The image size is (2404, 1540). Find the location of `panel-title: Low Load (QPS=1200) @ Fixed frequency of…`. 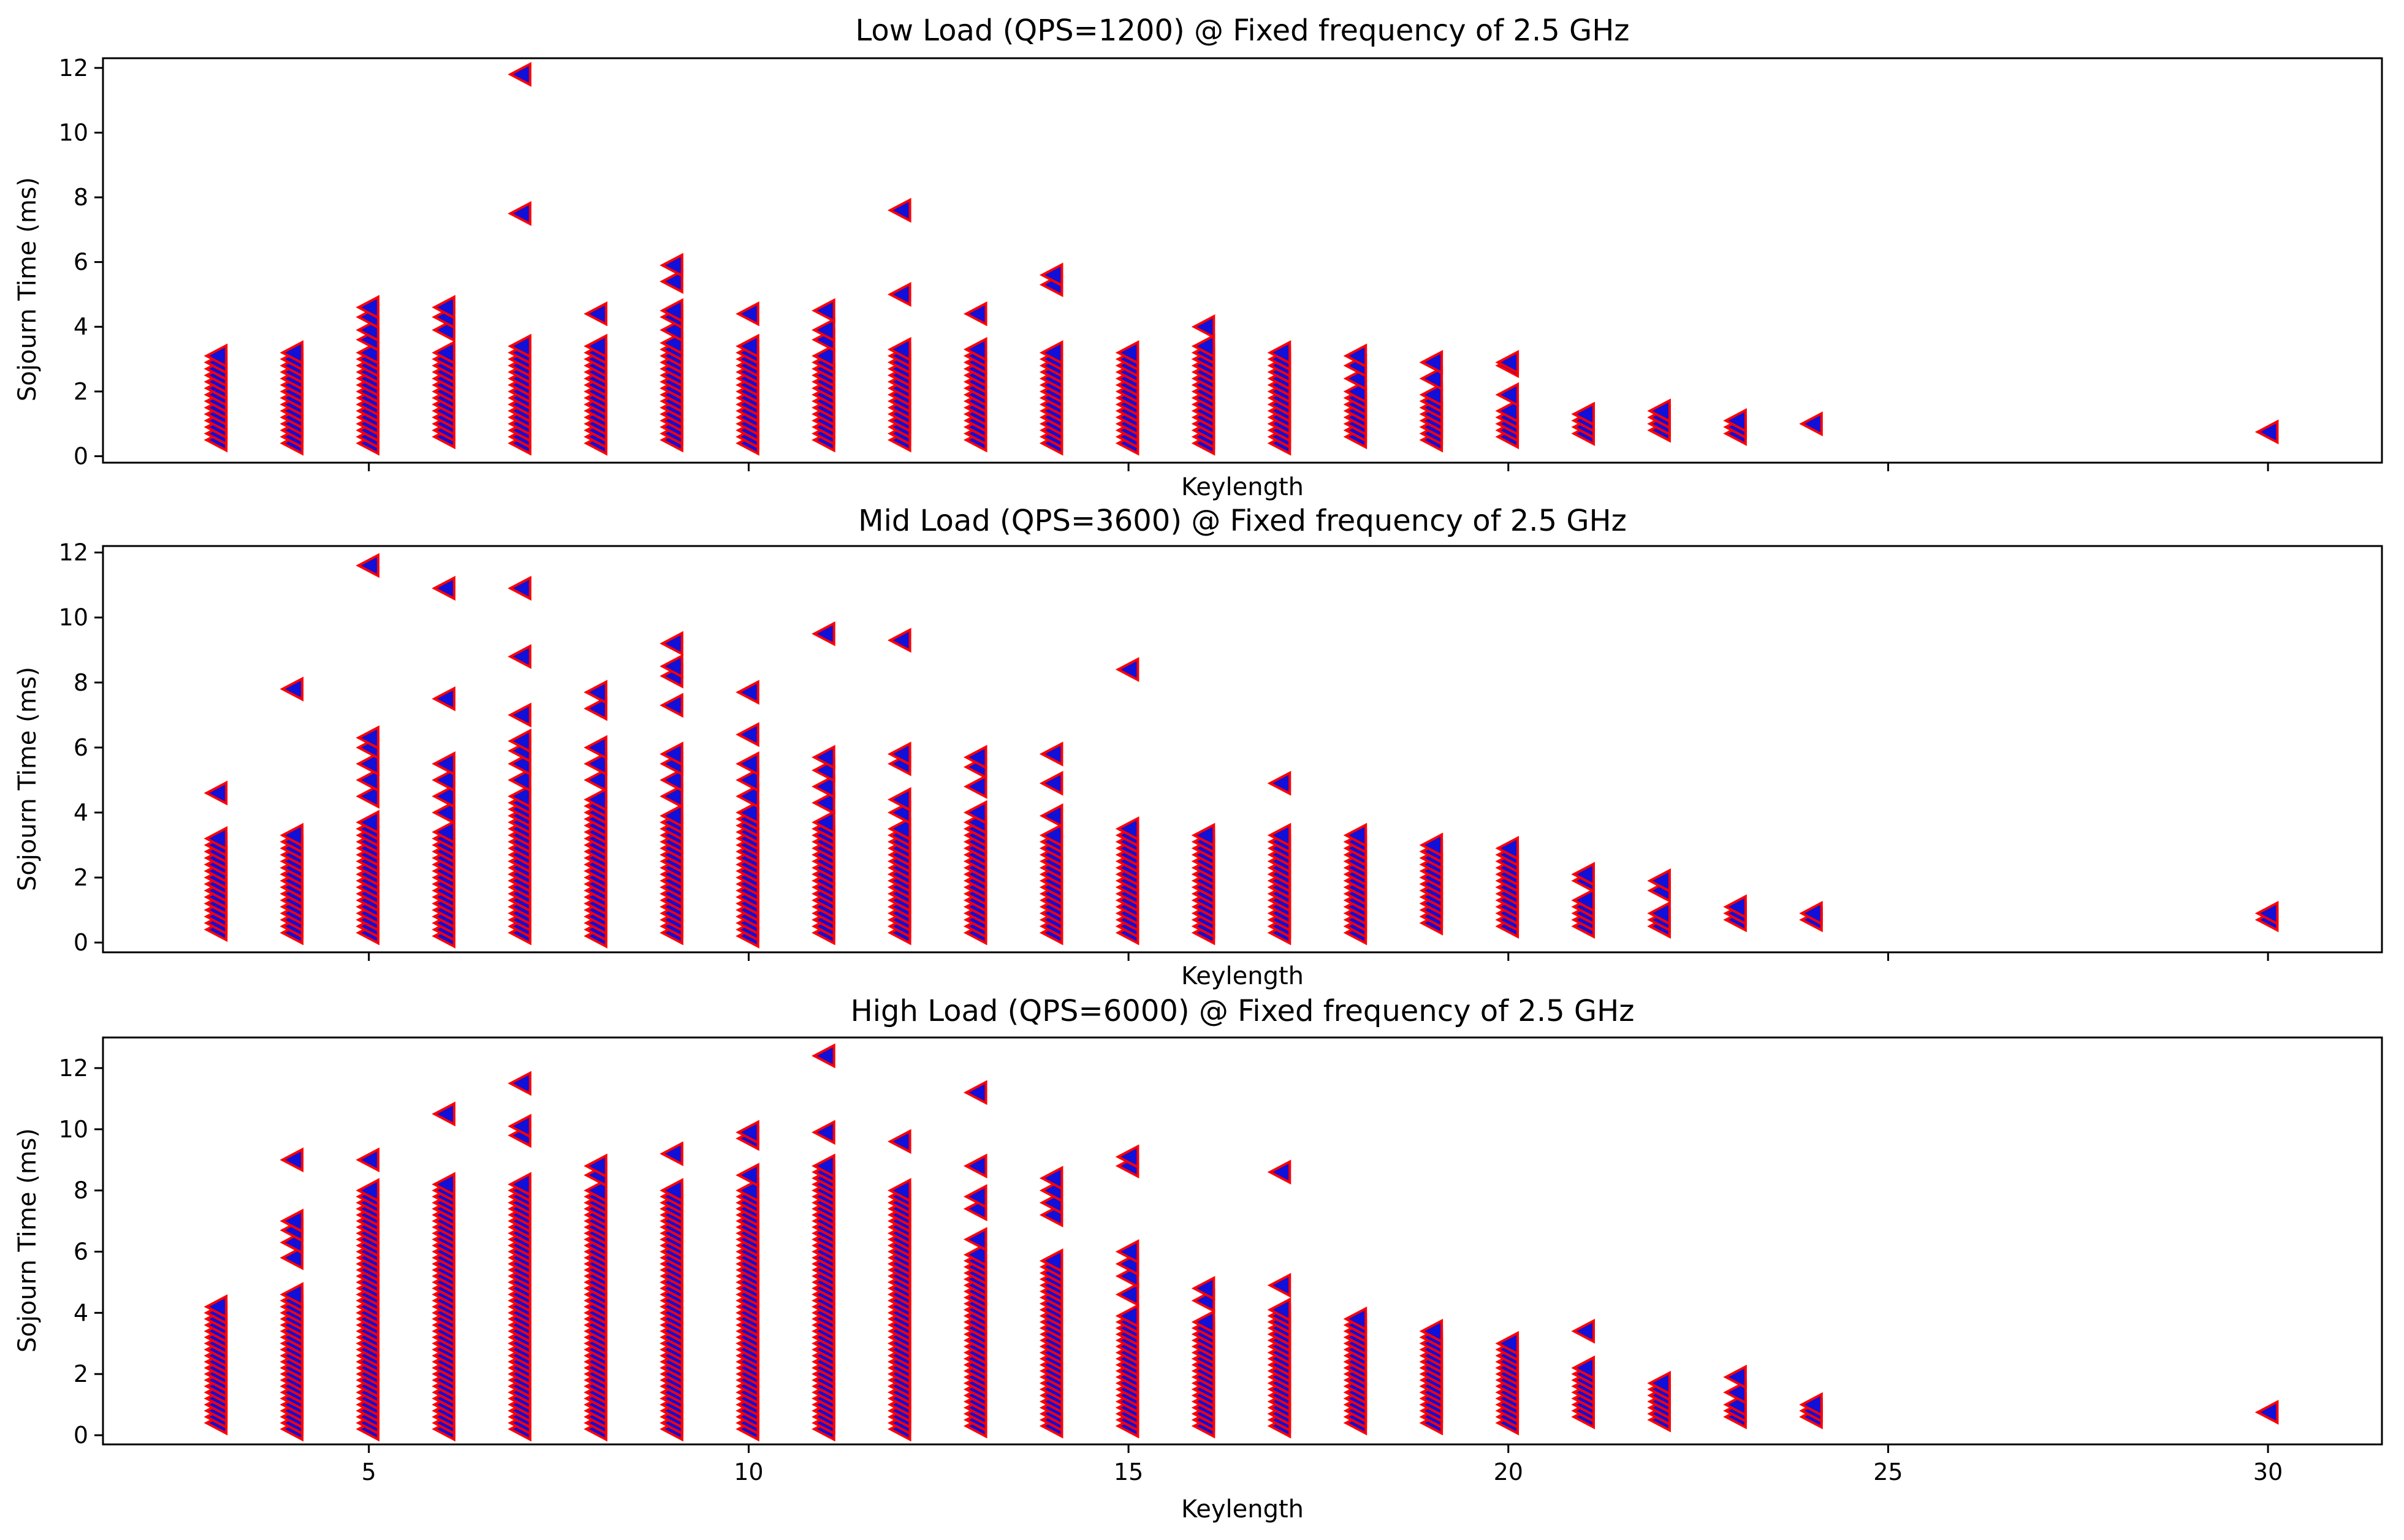

panel-title: Low Load (QPS=1200) @ Fixed frequency of… is located at coordinates (1243, 30).